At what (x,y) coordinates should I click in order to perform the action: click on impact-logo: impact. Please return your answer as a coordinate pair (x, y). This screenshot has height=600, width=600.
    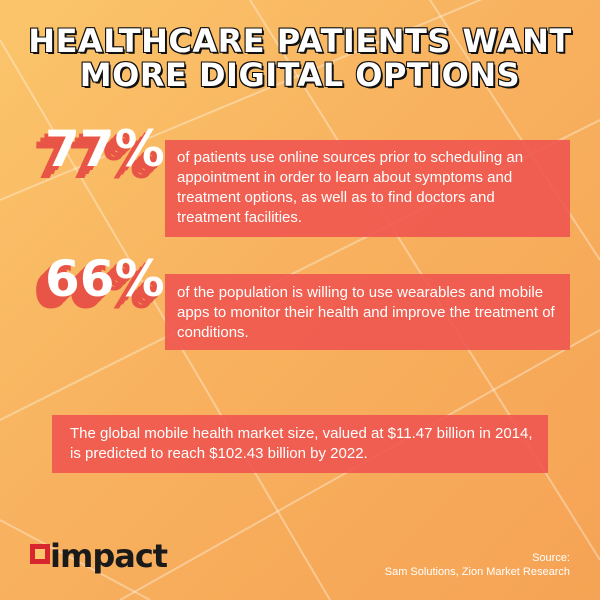
    Looking at the image, I should click on (130, 558).